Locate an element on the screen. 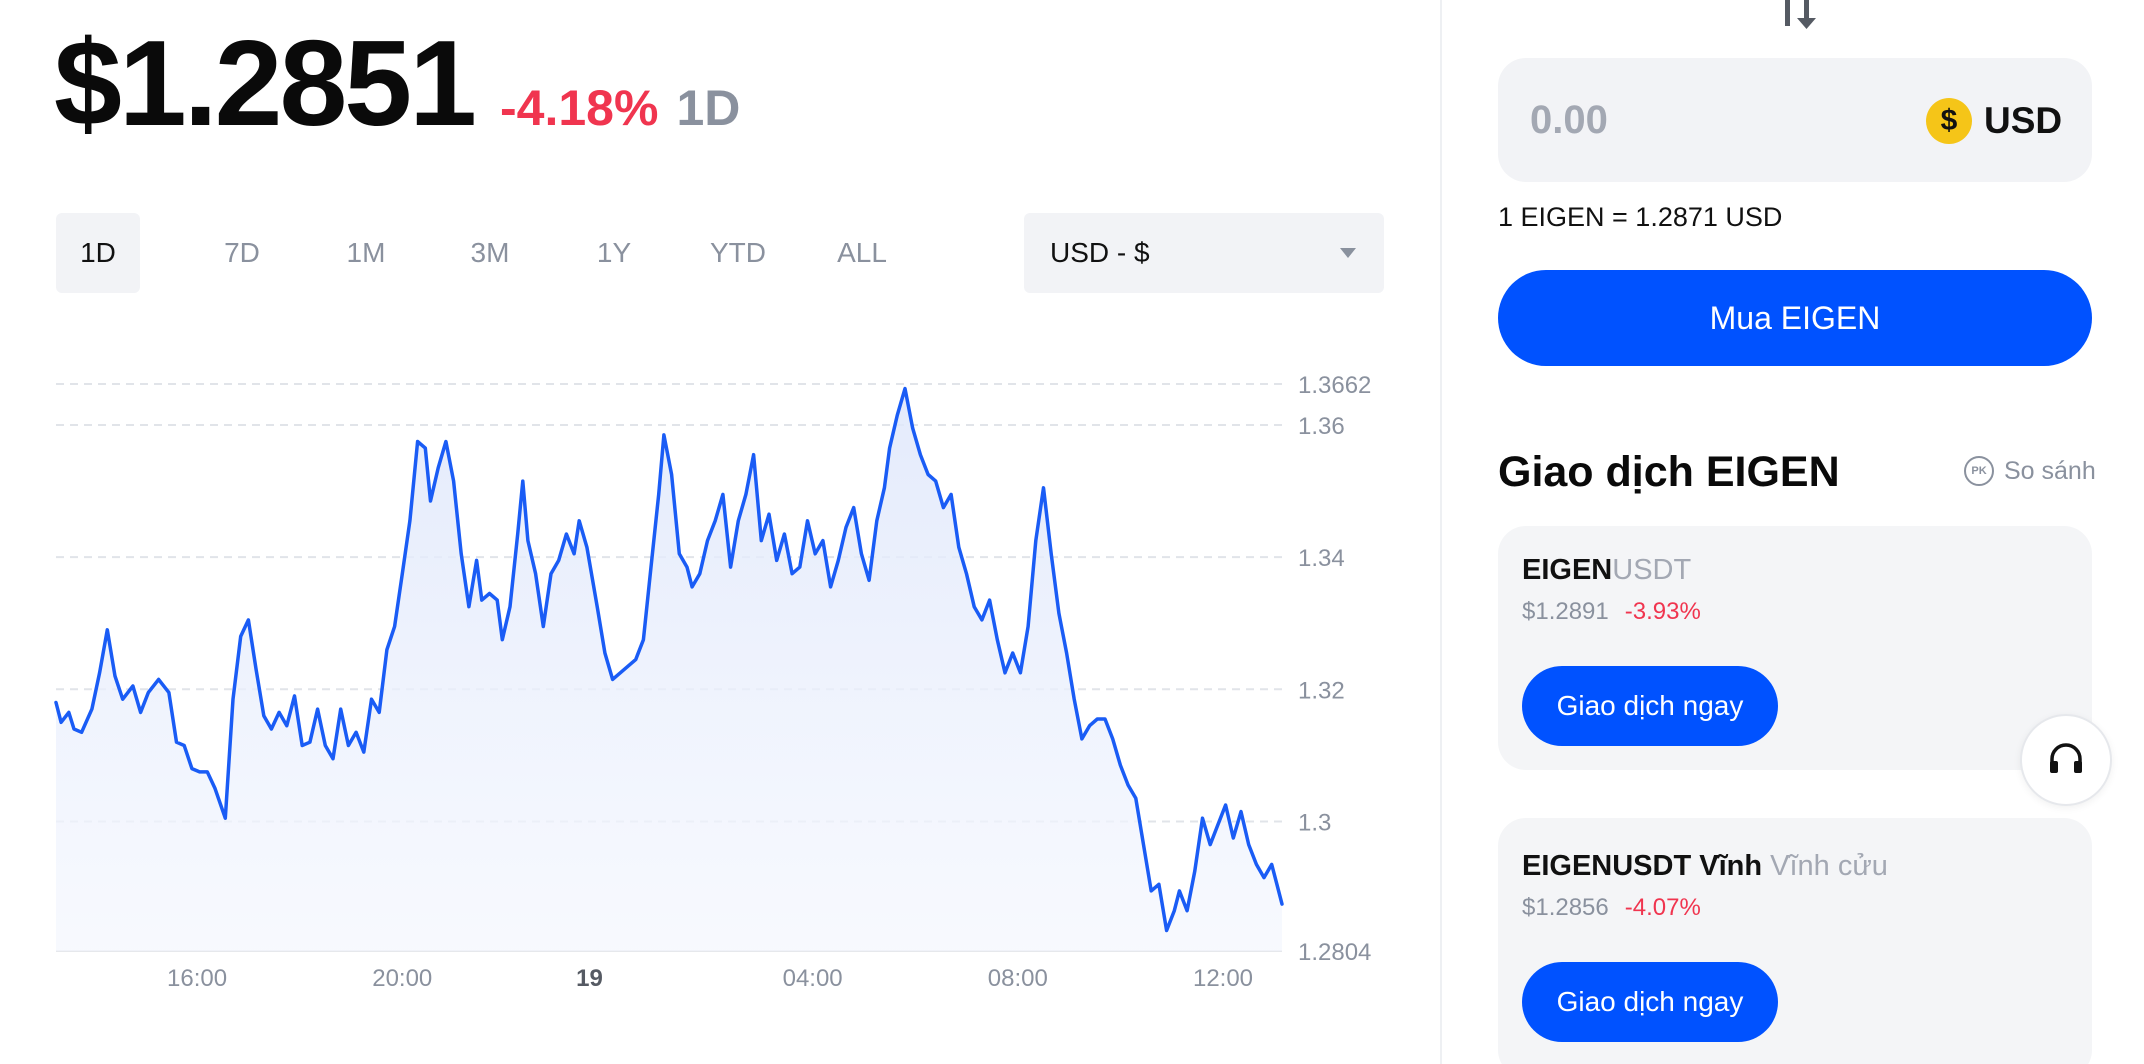  currency-select: USD - $ is located at coordinates (1204, 253).